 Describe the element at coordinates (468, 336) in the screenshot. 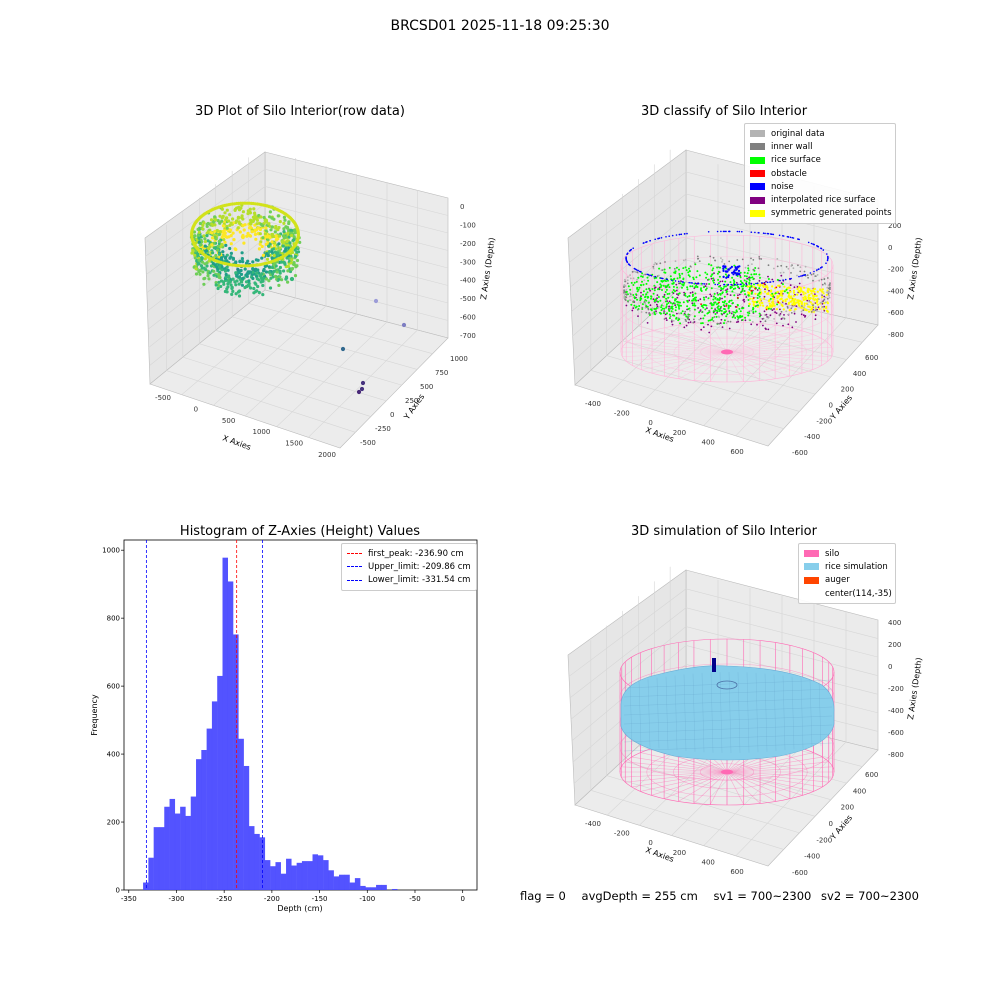

I see `tick-label: -700` at that location.